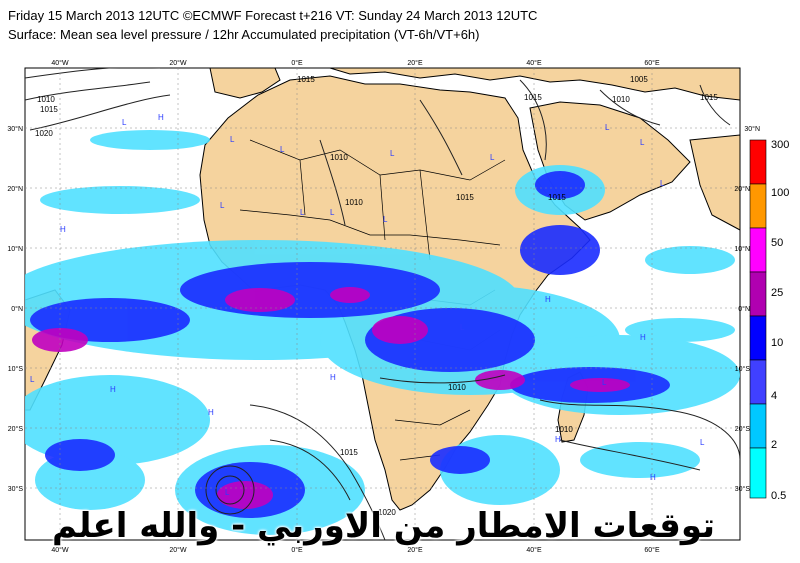  I want to click on legend-level: 25, so click(777, 293).